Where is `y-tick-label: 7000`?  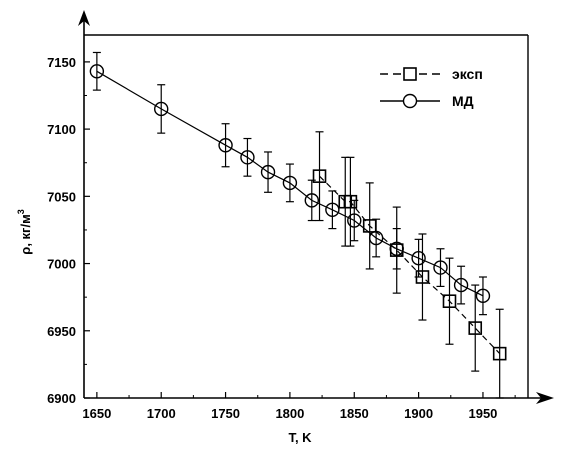 y-tick-label: 7000 is located at coordinates (61, 264).